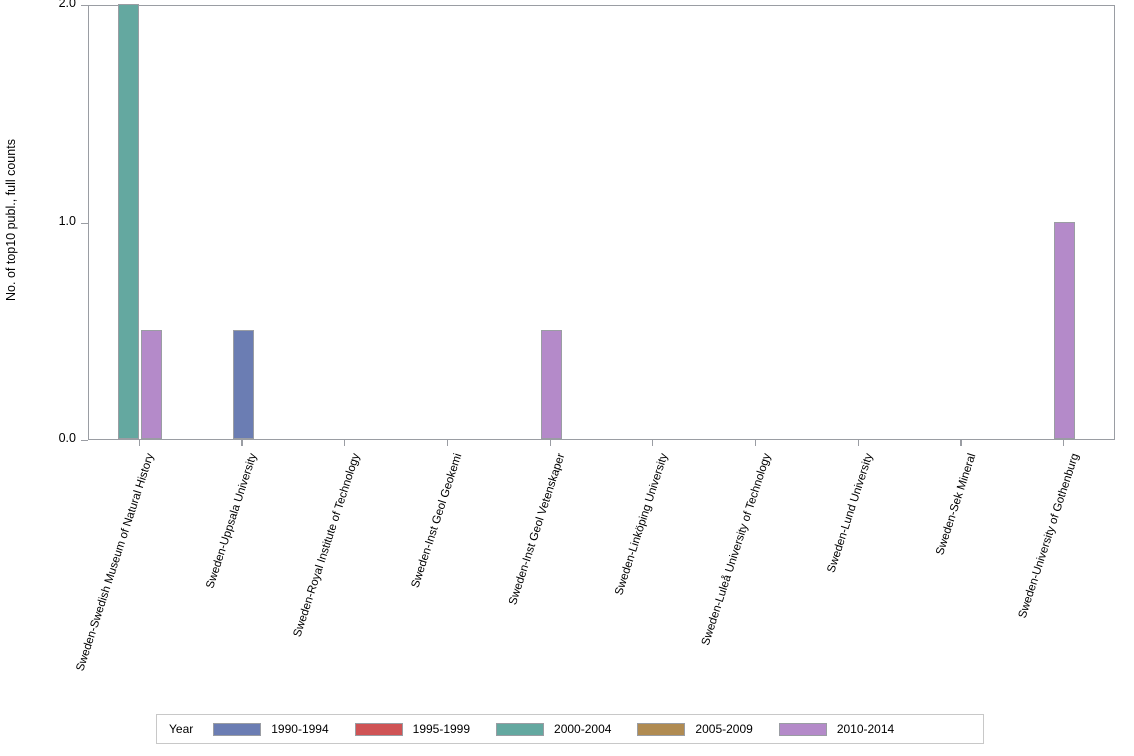  I want to click on y-tick: 0.0, so click(44, 438).